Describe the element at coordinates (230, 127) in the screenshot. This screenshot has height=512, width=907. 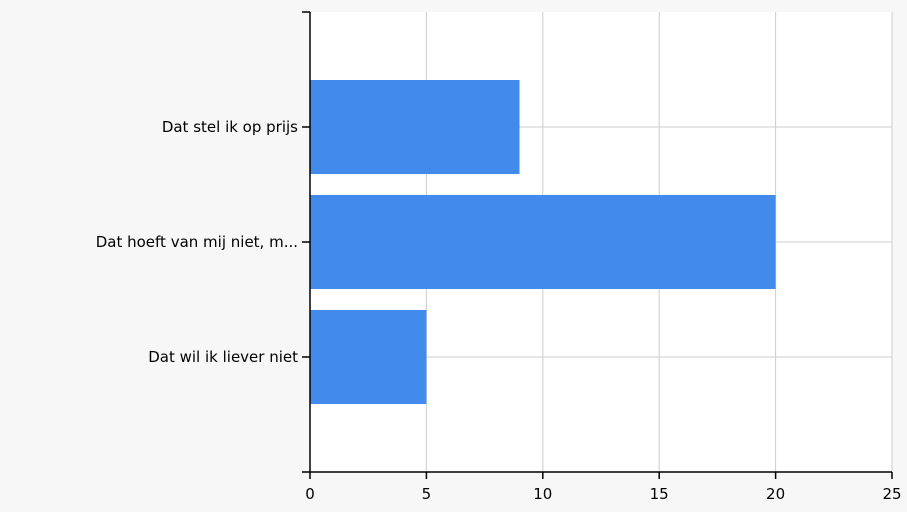
I see `category-label: Dat stel ik op prijs` at that location.